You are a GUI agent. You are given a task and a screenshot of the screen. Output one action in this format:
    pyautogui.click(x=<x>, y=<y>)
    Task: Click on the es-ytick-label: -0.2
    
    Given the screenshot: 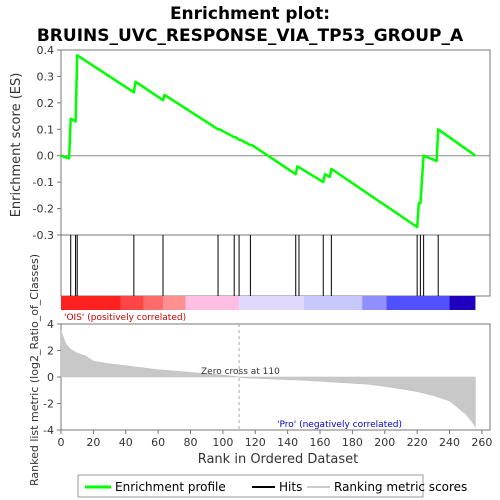 What is the action you would take?
    pyautogui.click(x=43, y=209)
    